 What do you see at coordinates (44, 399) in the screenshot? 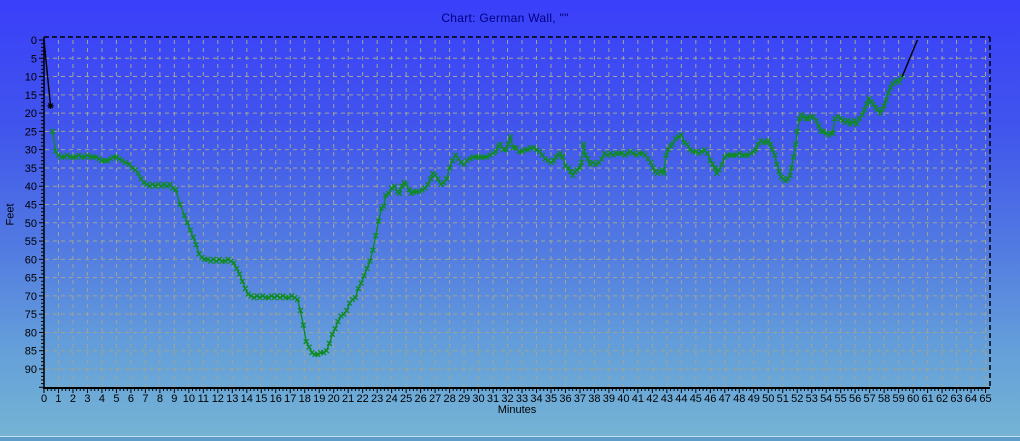
I see `x-tick-label: 0` at bounding box center [44, 399].